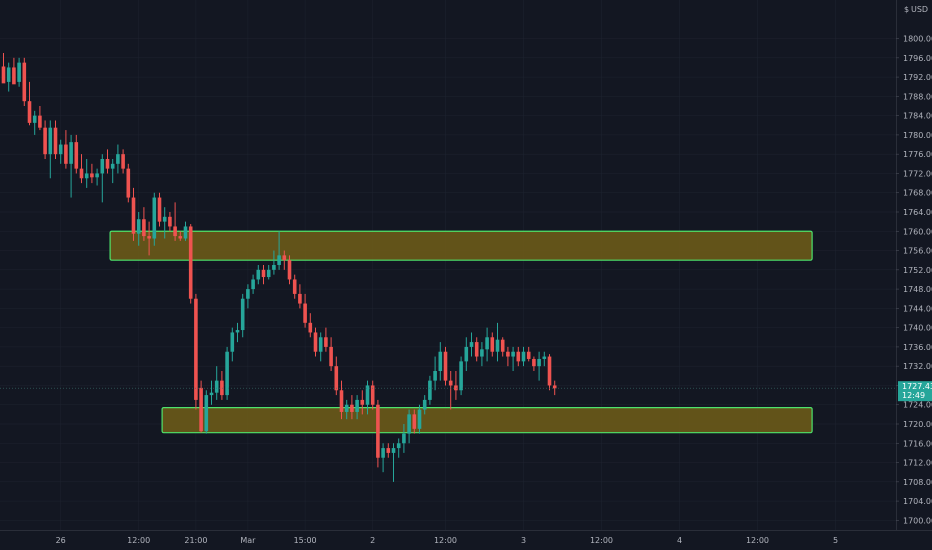  I want to click on currency-indicator: $ USD, so click(916, 9).